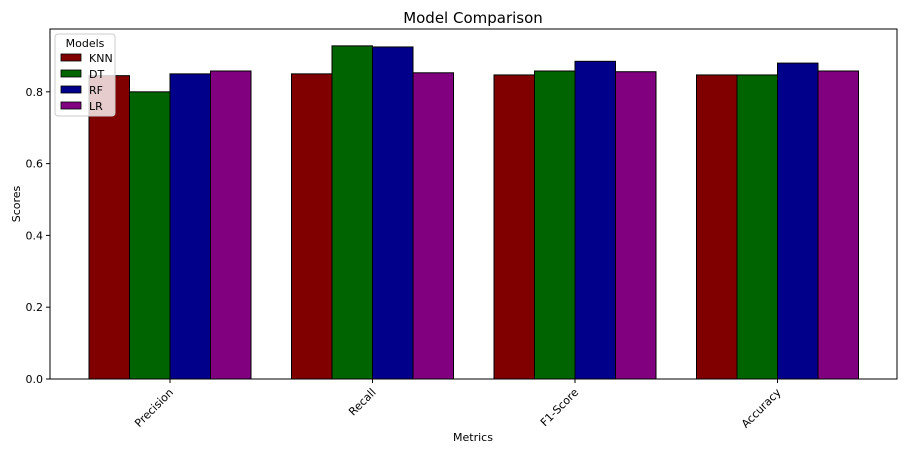 The image size is (908, 454). I want to click on legend-swatch-lr, so click(71, 105).